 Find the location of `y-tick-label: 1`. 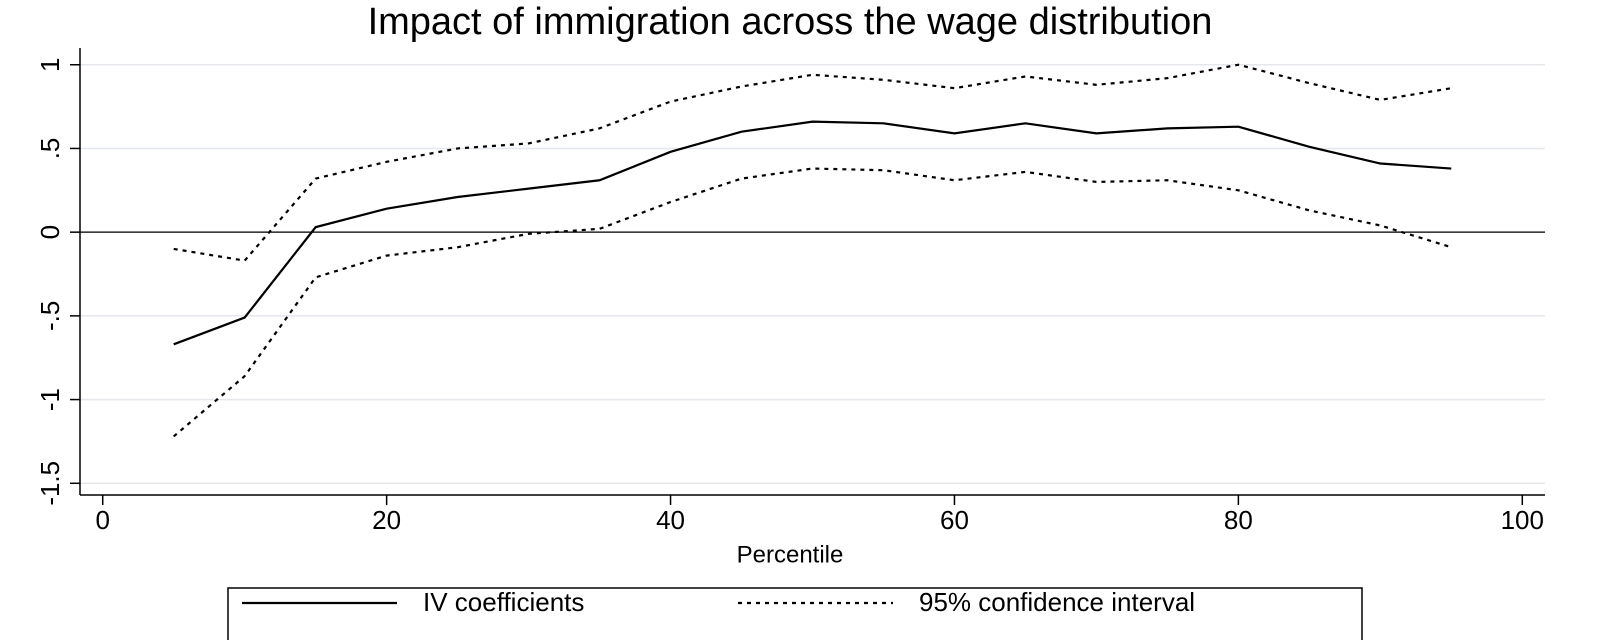

y-tick-label: 1 is located at coordinates (50, 65).